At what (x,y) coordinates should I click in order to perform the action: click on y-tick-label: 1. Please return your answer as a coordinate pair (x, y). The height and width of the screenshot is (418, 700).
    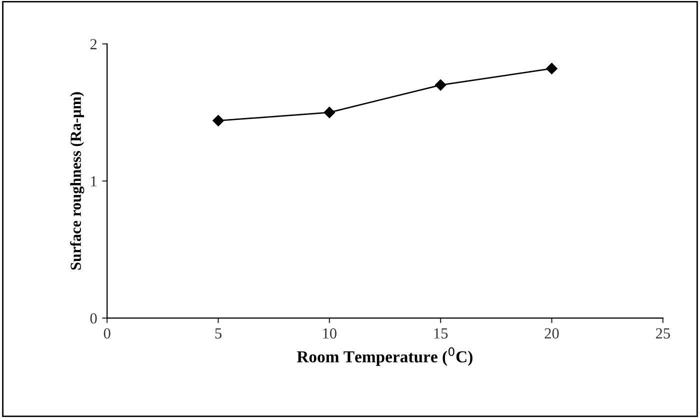
    Looking at the image, I should click on (93, 181).